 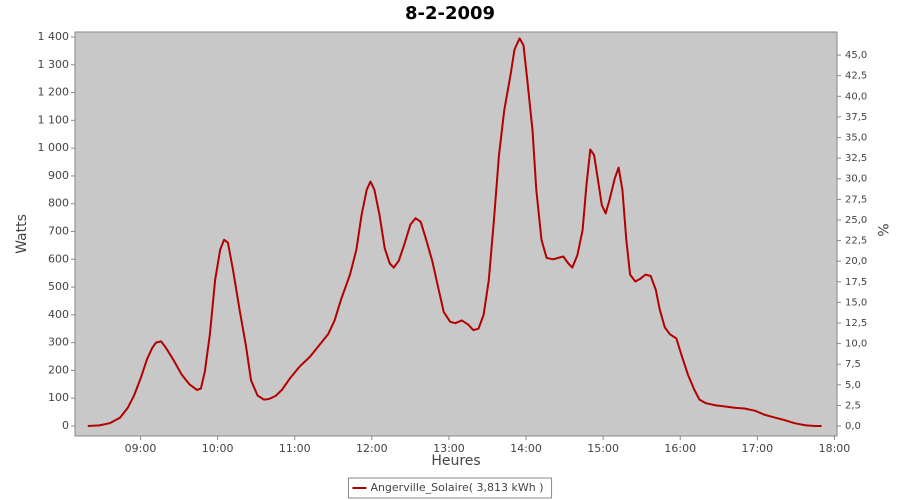 I want to click on y2-tick-label: 32,5, so click(x=856, y=158).